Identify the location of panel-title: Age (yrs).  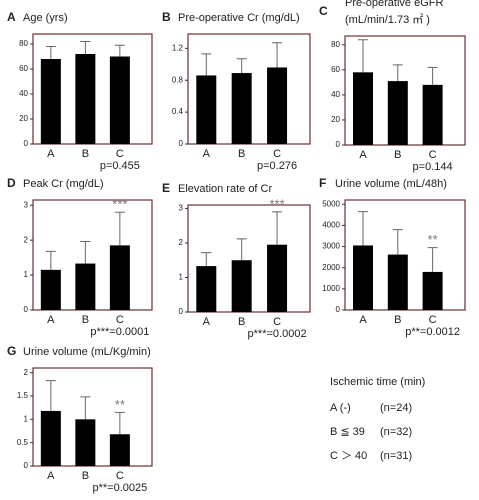
(45, 18).